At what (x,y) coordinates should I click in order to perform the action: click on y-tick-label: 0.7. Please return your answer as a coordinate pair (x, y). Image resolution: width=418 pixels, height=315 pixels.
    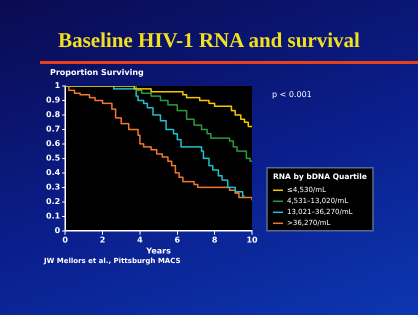
    Looking at the image, I should click on (53, 129).